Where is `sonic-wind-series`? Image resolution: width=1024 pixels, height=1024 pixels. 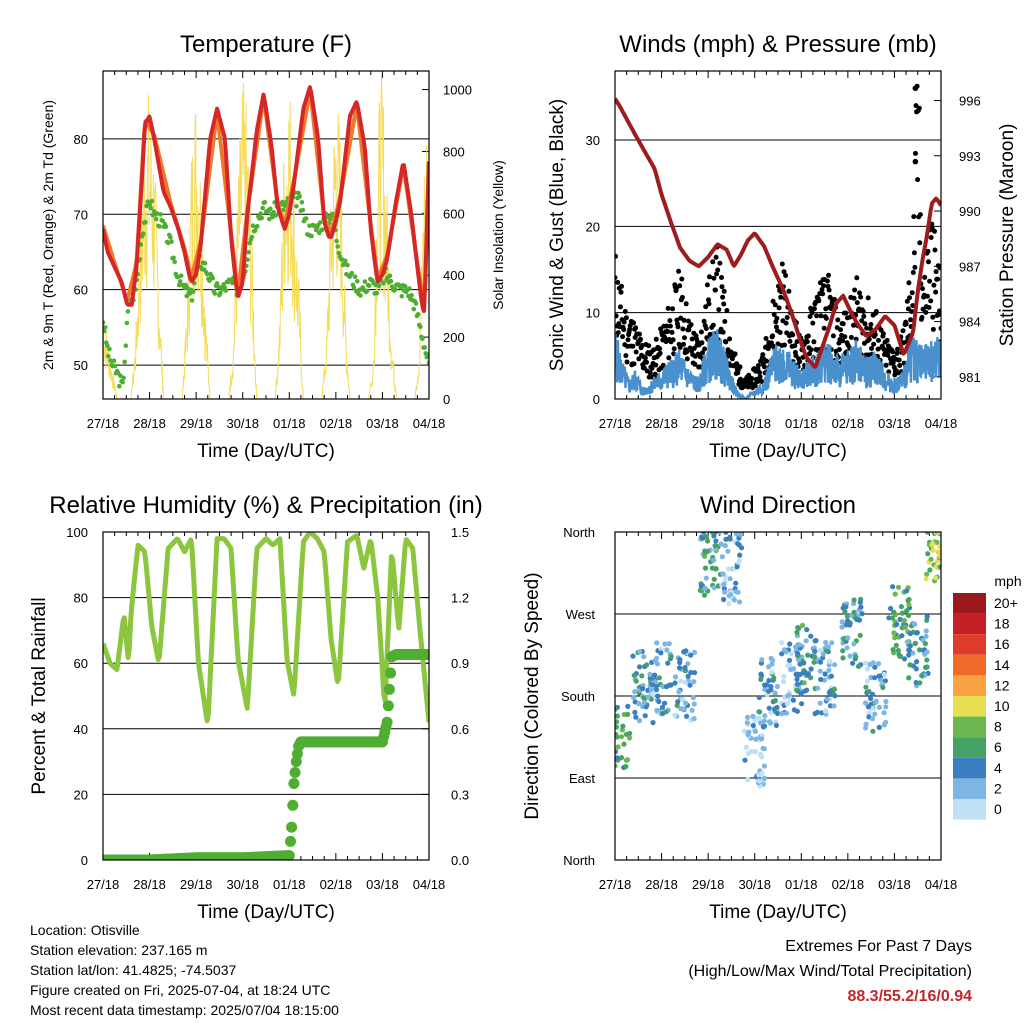 sonic-wind-series is located at coordinates (778, 364).